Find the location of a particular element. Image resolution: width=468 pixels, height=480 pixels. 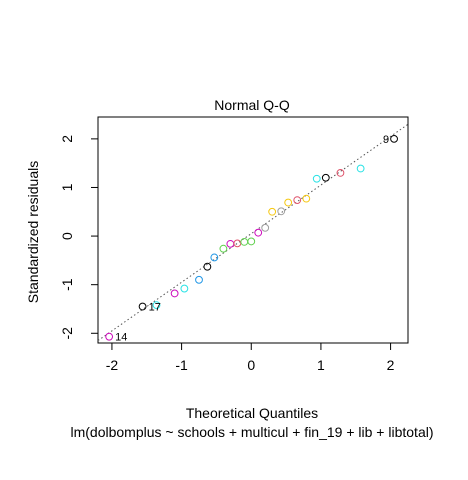

x-axis: -2 -1 0 1 2 is located at coordinates (250, 357).